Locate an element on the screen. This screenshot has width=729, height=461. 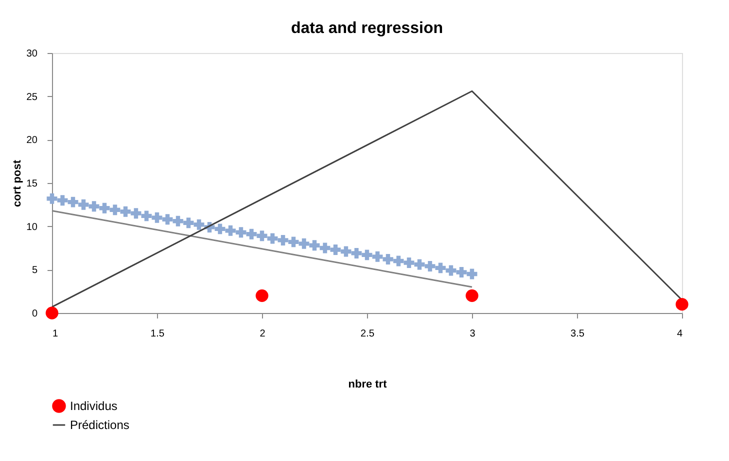
chart-title: data and regression is located at coordinates (367, 28).